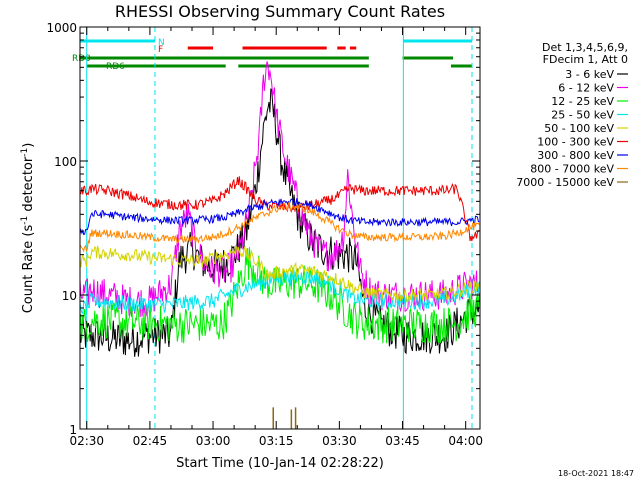 This screenshot has height=480, width=640. Describe the element at coordinates (25, 152) in the screenshot. I see `y-axis-label-sup2: -1` at that location.